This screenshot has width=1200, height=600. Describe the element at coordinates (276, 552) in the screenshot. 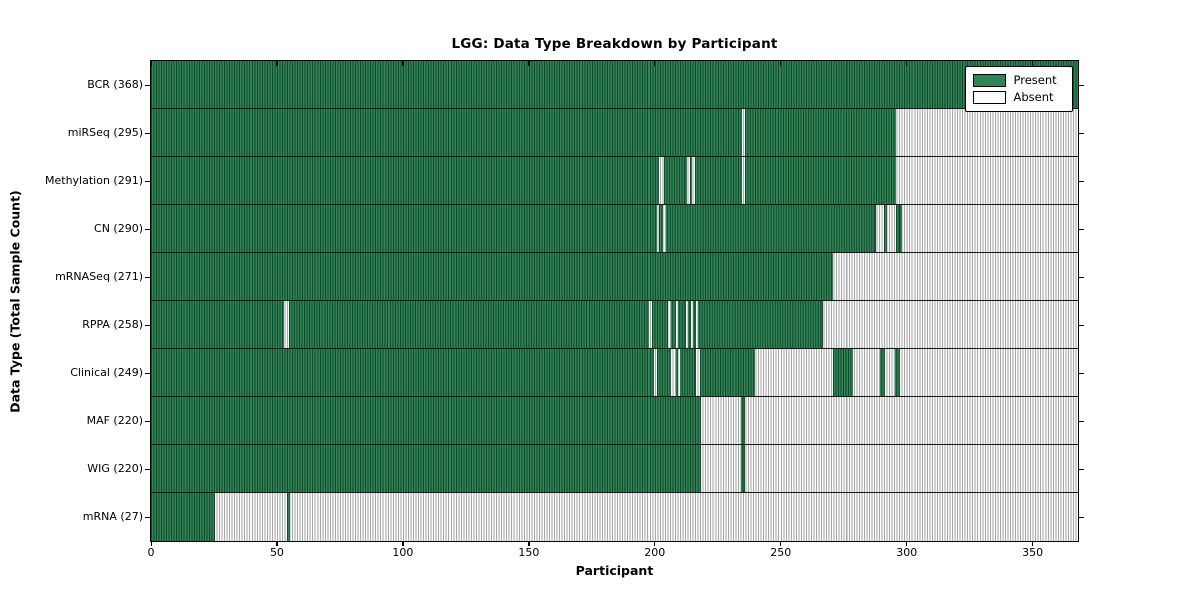

I see `x-tick-label: 50` at that location.